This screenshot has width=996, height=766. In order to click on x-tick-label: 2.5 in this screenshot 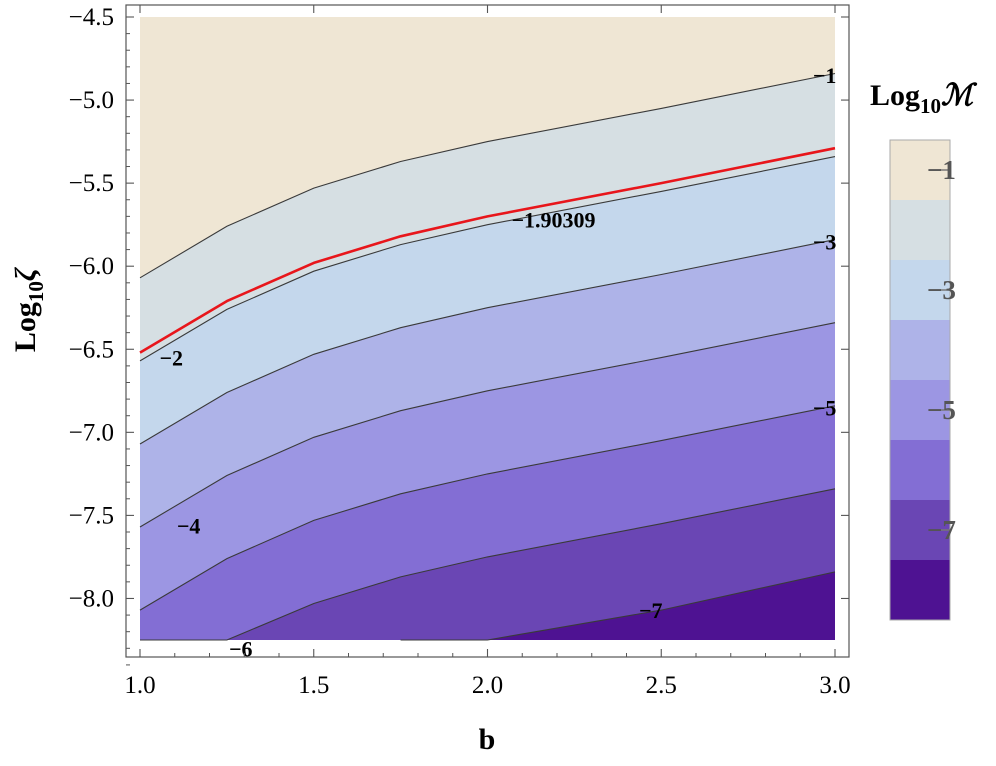, I will do `click(661, 685)`.